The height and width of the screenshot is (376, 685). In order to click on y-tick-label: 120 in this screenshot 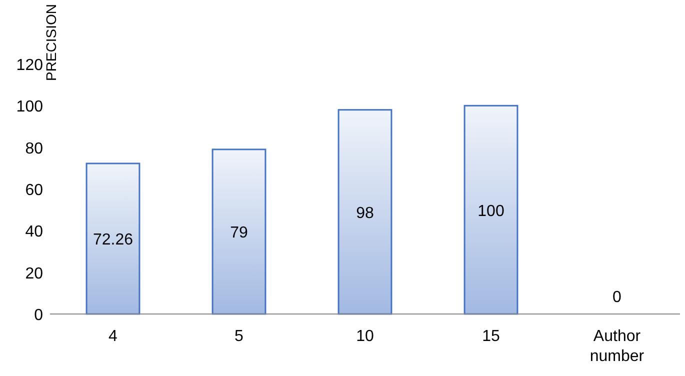, I will do `click(30, 65)`.